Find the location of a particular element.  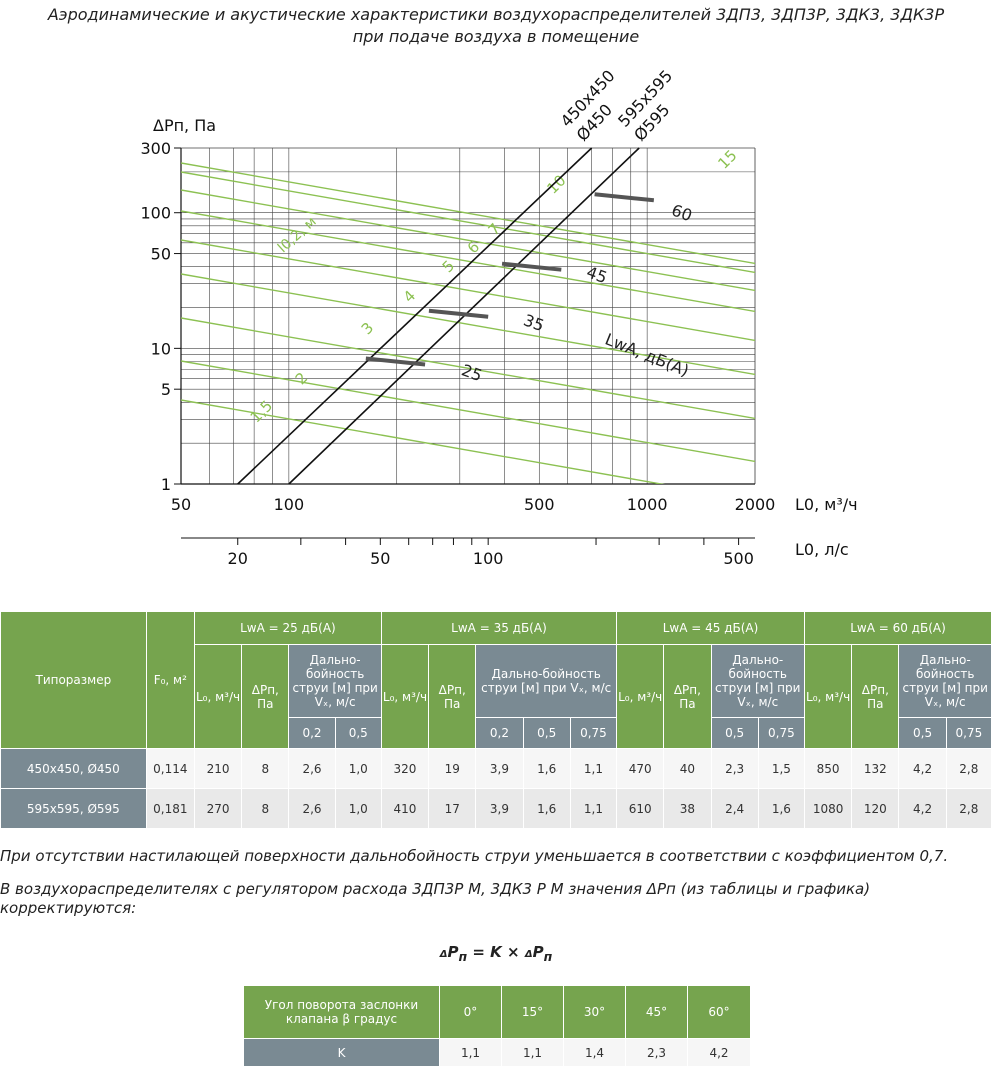

k-value: 2,3 is located at coordinates (656, 1052).